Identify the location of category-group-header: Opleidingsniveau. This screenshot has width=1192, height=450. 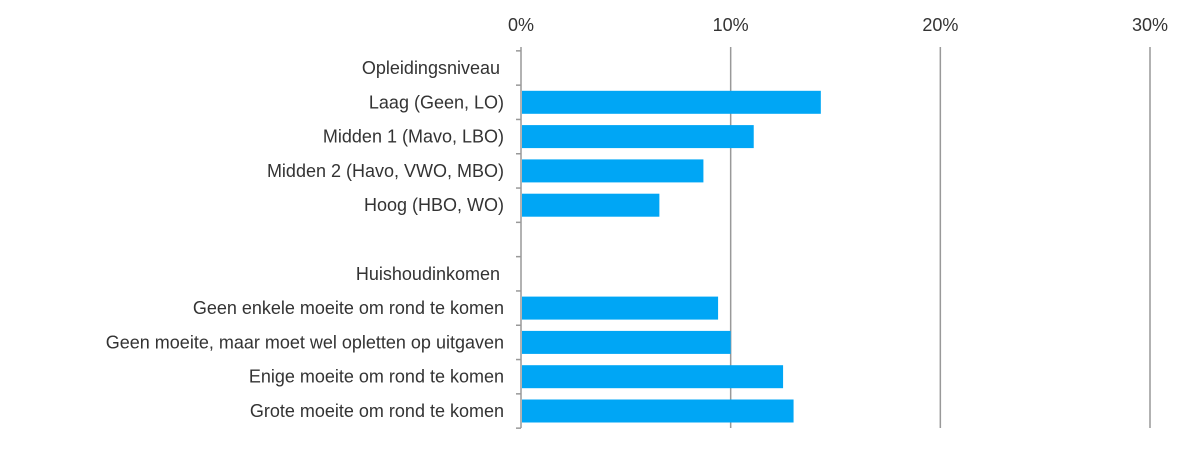
(431, 68).